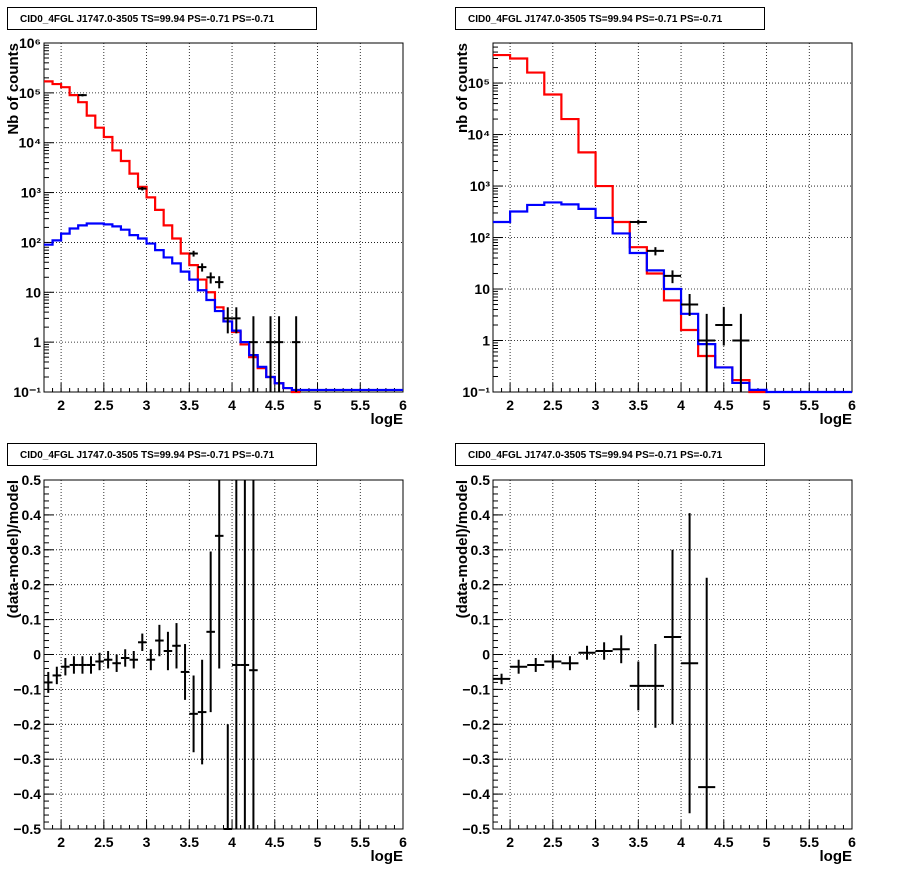 The height and width of the screenshot is (875, 898). What do you see at coordinates (30, 43) in the screenshot?
I see `y-tick-label: 10⁶` at bounding box center [30, 43].